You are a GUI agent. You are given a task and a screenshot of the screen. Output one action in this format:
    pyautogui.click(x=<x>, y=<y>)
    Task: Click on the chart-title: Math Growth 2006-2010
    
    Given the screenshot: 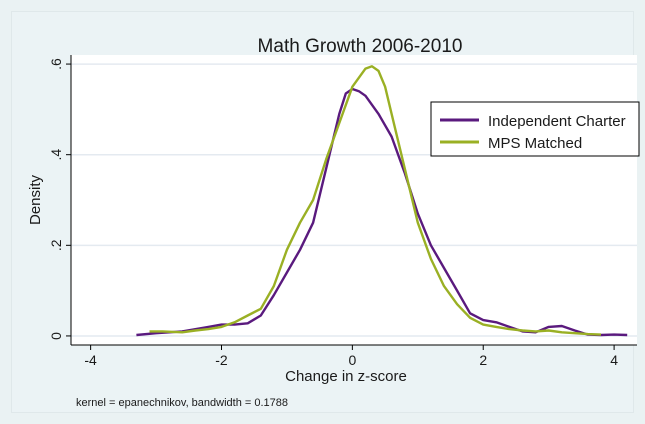 What is the action you would take?
    pyautogui.click(x=360, y=46)
    